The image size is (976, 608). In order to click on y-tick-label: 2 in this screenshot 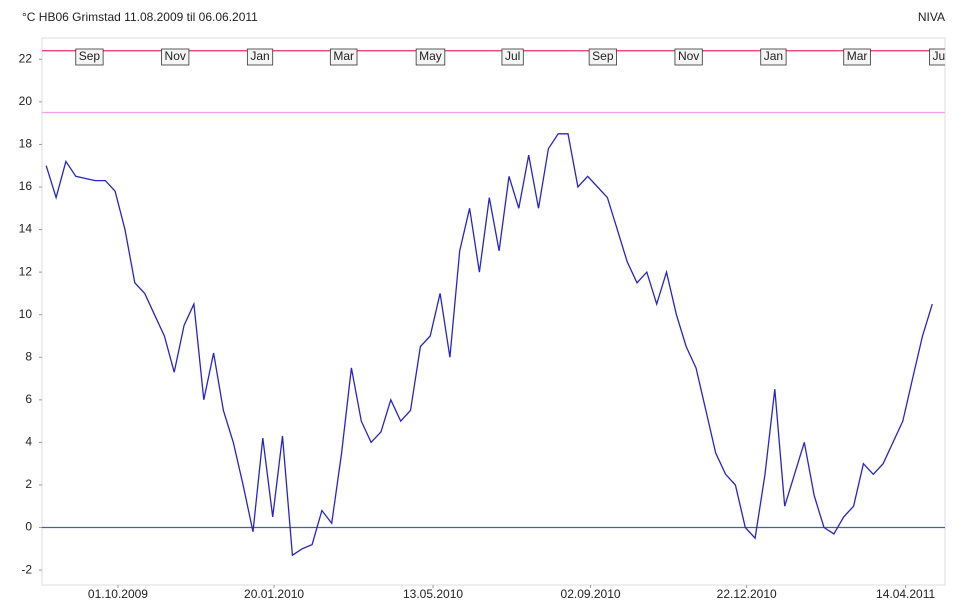, I will do `click(28, 484)`.